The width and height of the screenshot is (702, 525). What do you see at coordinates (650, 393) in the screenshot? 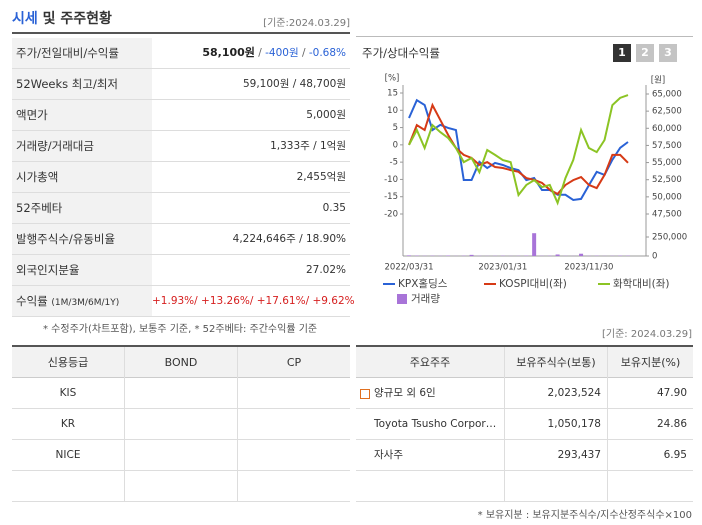
I see `holder-cell: 47.90` at bounding box center [650, 393].